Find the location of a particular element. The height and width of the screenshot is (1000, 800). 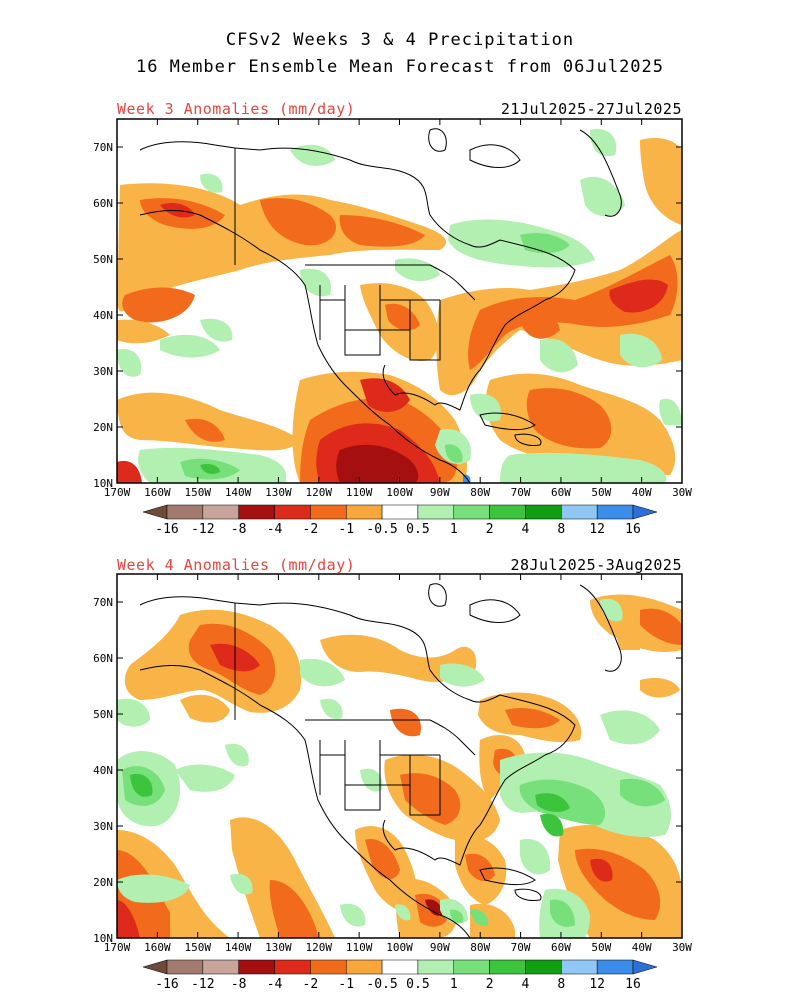

colorbar-label: -8 is located at coordinates (239, 984).